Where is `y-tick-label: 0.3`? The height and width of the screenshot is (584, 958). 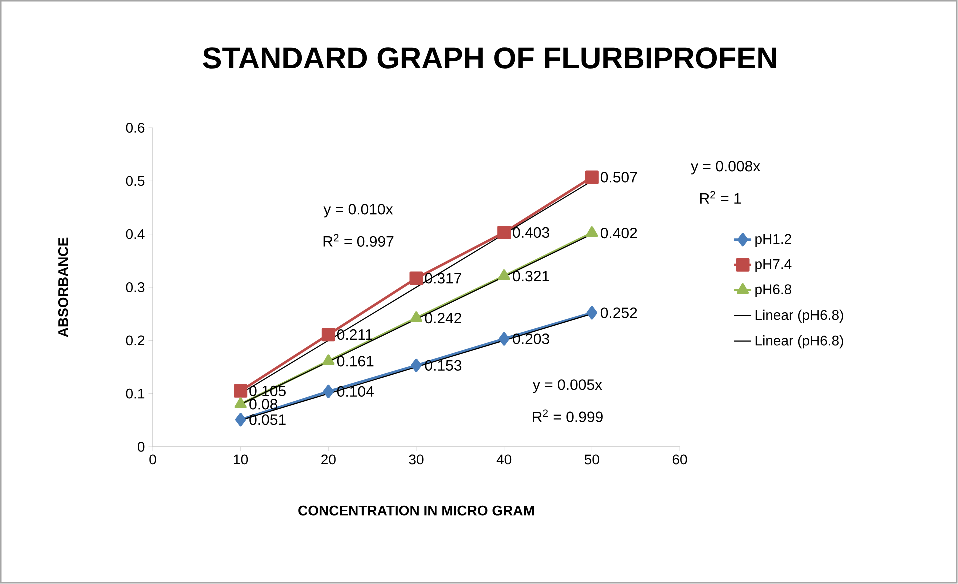
y-tick-label: 0.3 is located at coordinates (135, 287).